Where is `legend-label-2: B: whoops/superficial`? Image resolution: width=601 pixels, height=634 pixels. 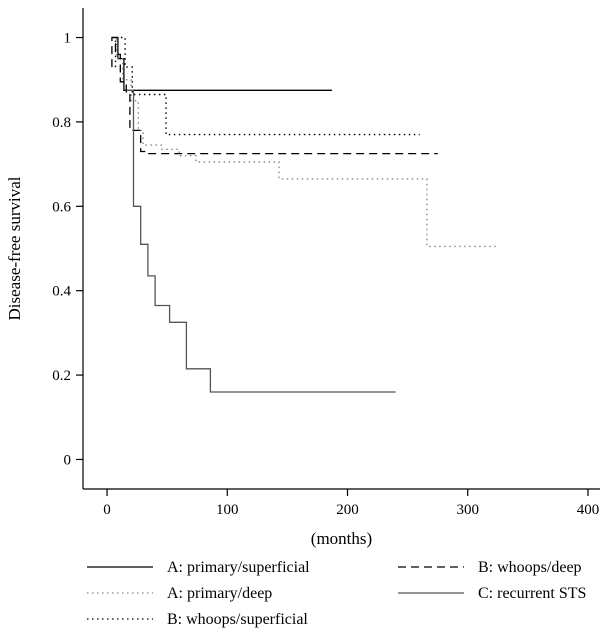 legend-label-2: B: whoops/superficial is located at coordinates (237, 619).